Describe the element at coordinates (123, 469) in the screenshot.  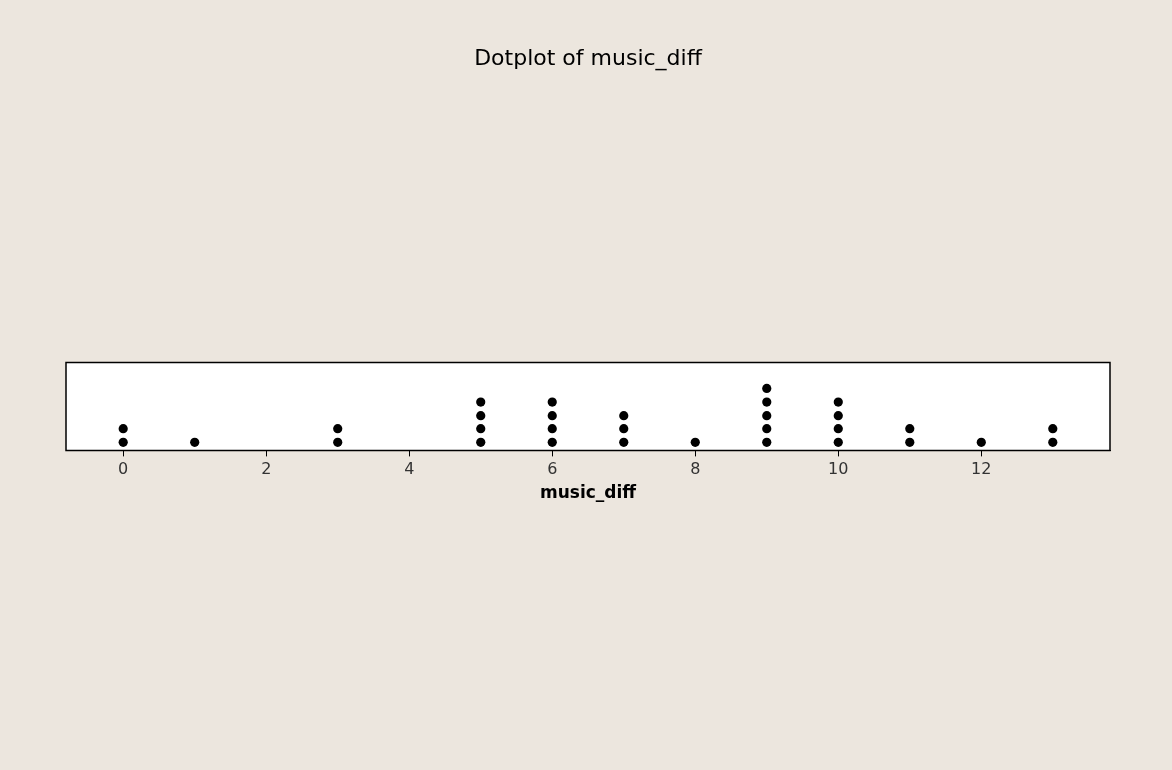
I see `x-tick-label: 0` at that location.